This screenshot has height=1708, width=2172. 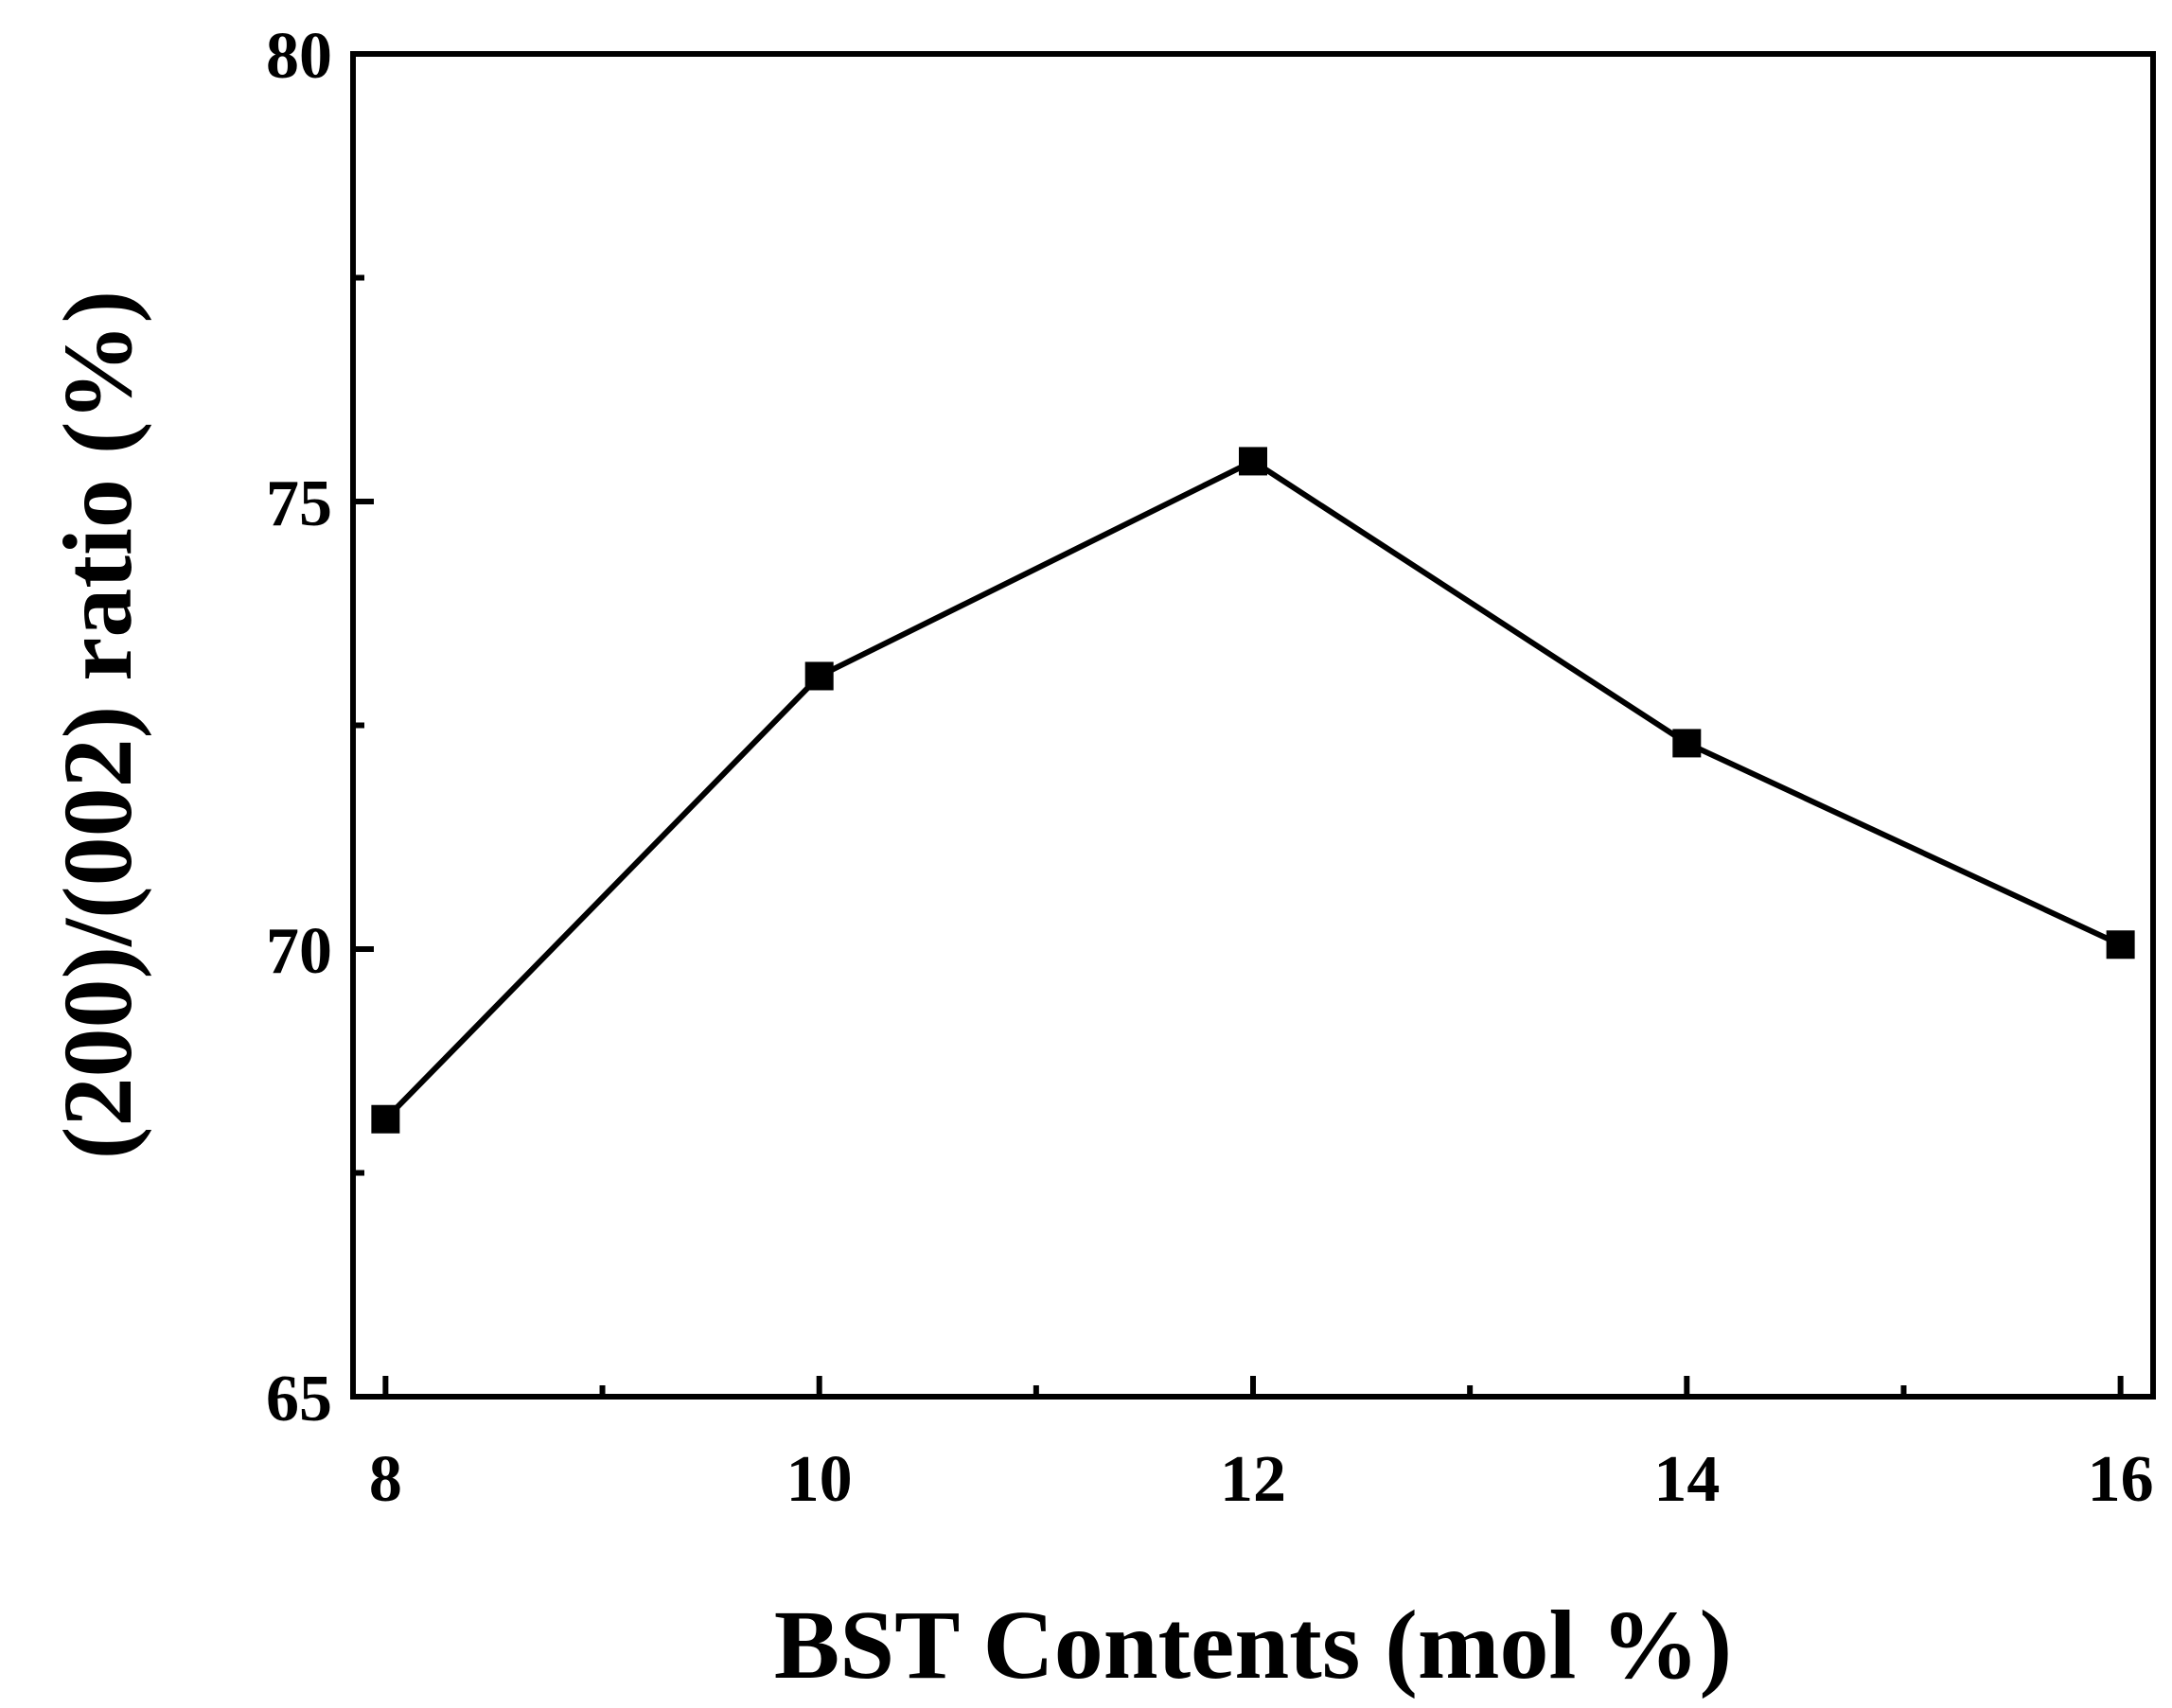 What do you see at coordinates (1253, 1479) in the screenshot?
I see `x-tick-label: 12` at bounding box center [1253, 1479].